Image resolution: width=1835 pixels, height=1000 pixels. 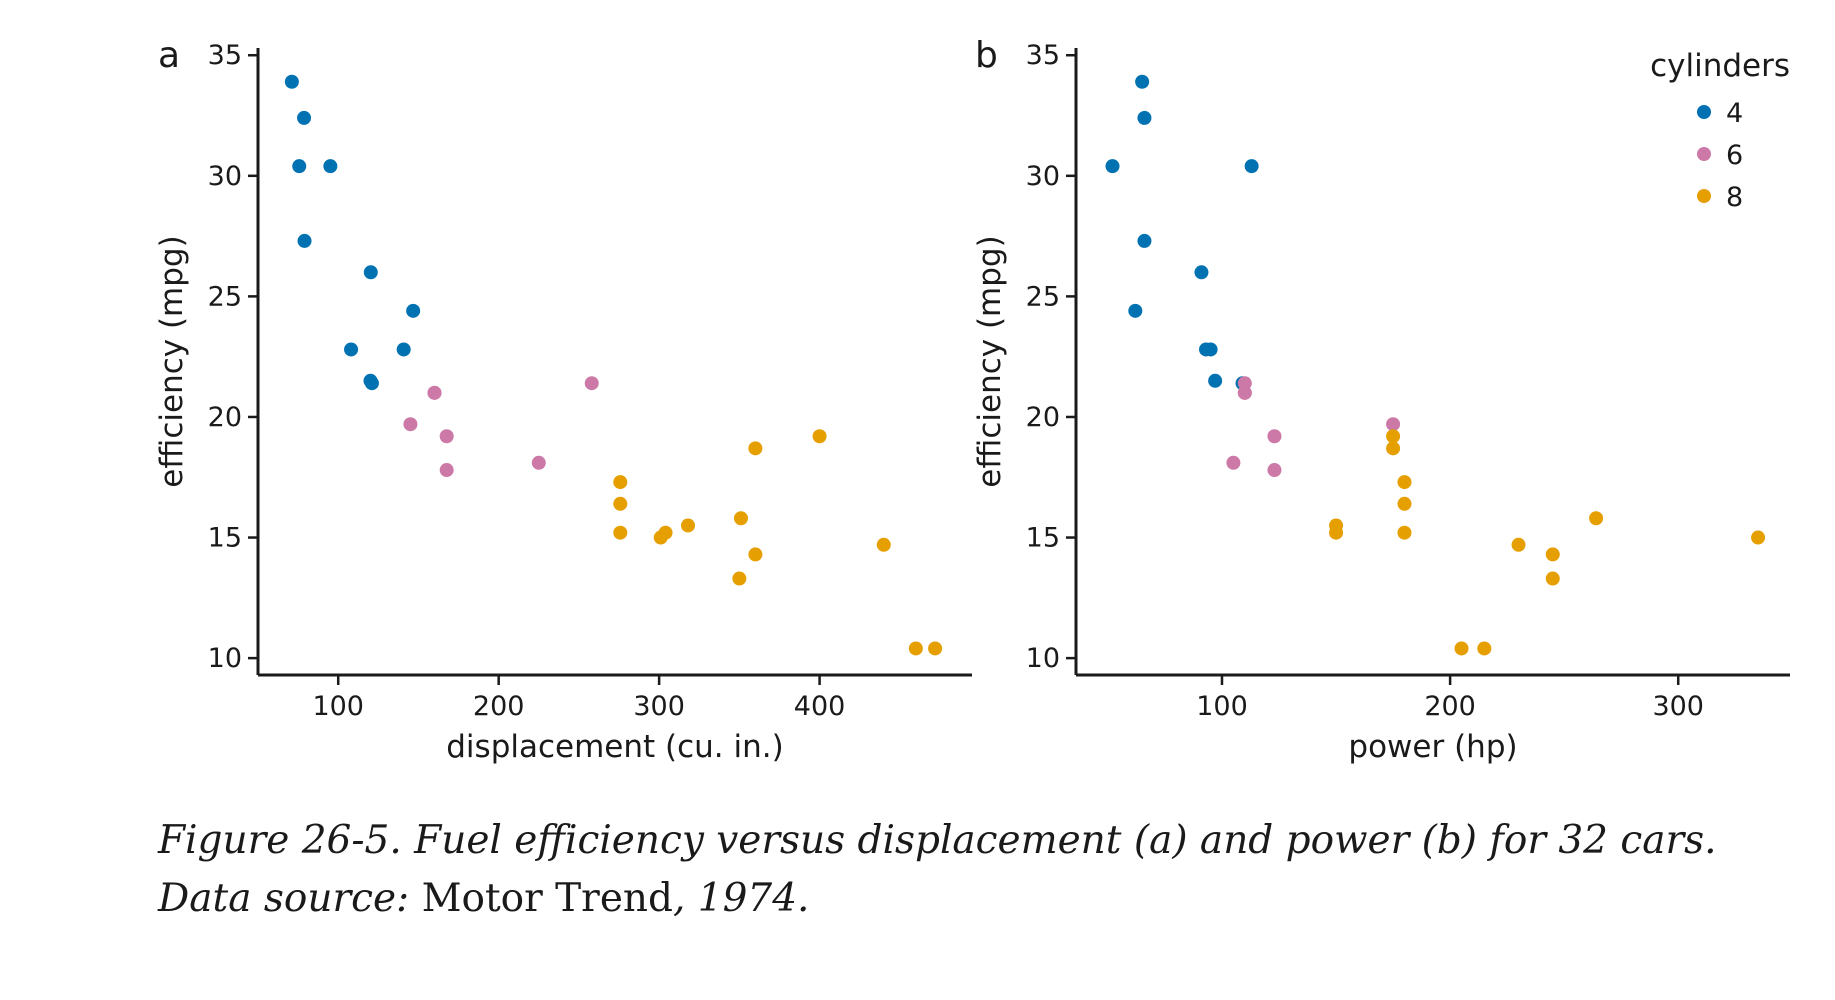 What do you see at coordinates (741, 898) in the screenshot?
I see `caption-text-year: , 1974.` at bounding box center [741, 898].